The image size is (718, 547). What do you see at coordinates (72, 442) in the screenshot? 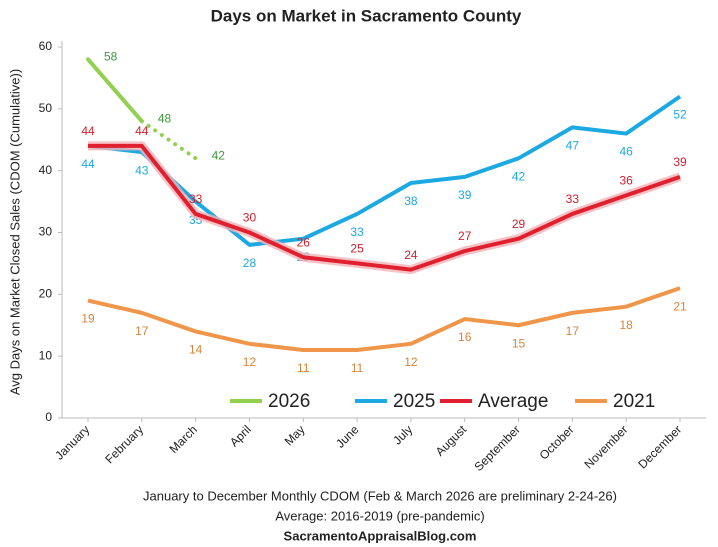
I see `x-tick-label: January` at bounding box center [72, 442].